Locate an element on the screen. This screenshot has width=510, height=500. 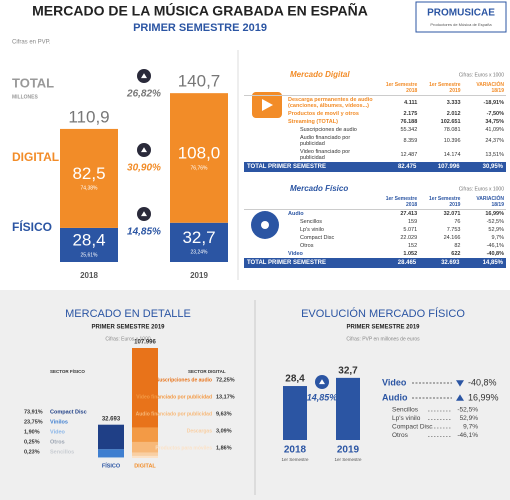
table-cell: Lp's vinilo is located at coordinates (312, 230).